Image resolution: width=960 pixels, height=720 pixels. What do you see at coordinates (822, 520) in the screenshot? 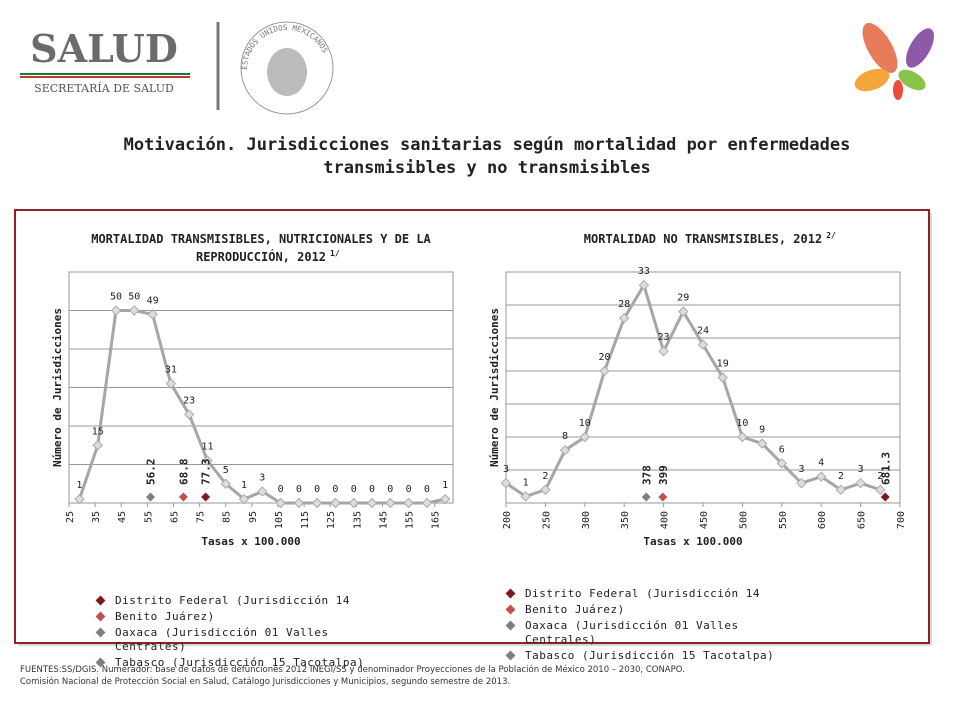
I see `x-tick-label: 600` at bounding box center [822, 520].